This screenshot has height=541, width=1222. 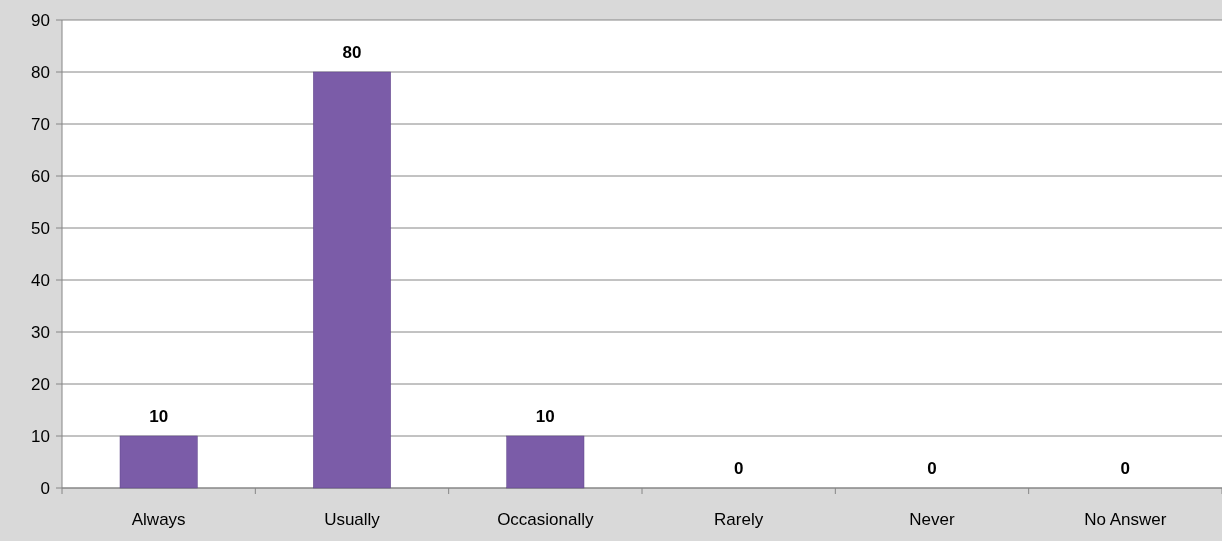 What do you see at coordinates (932, 519) in the screenshot?
I see `x-tick-label: Never` at bounding box center [932, 519].